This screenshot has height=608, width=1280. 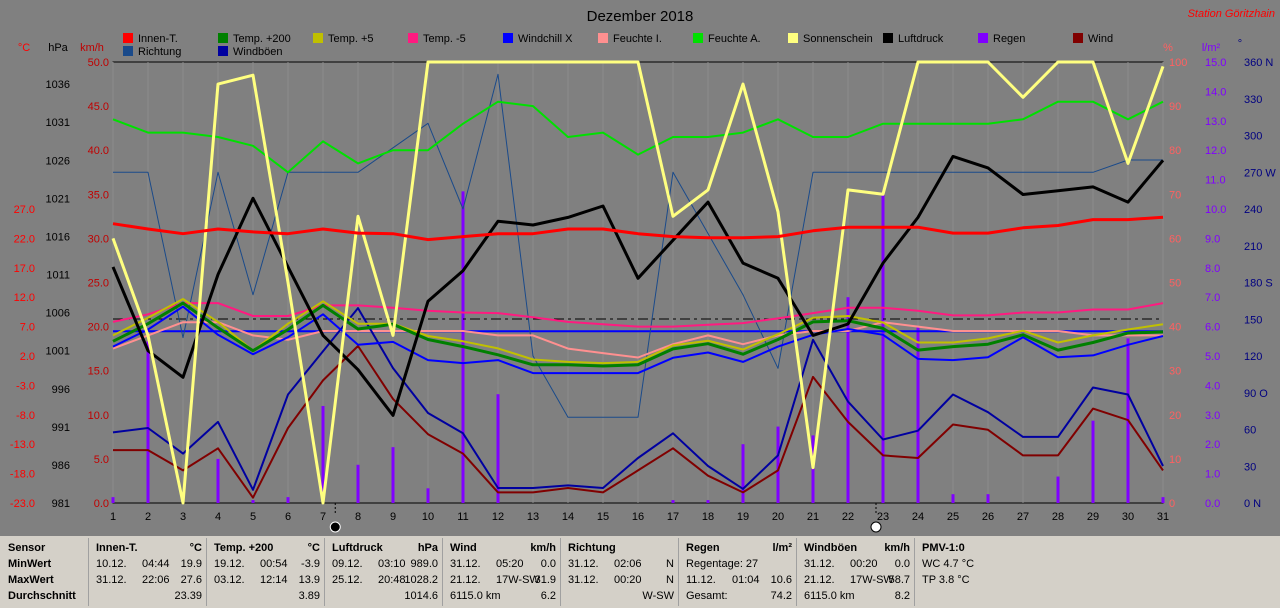 What do you see at coordinates (113, 517) in the screenshot?
I see `x-tick-label: 1` at bounding box center [113, 517].